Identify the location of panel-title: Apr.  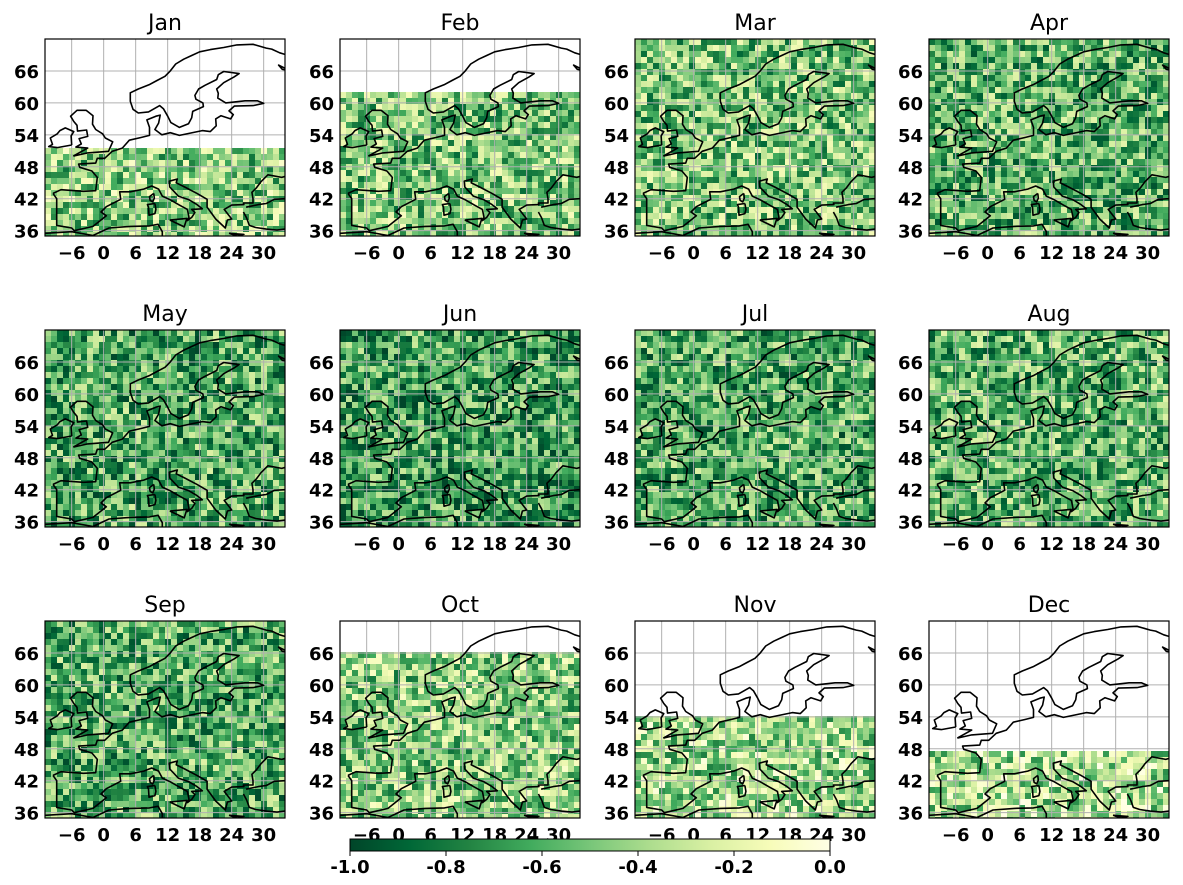
(1049, 23).